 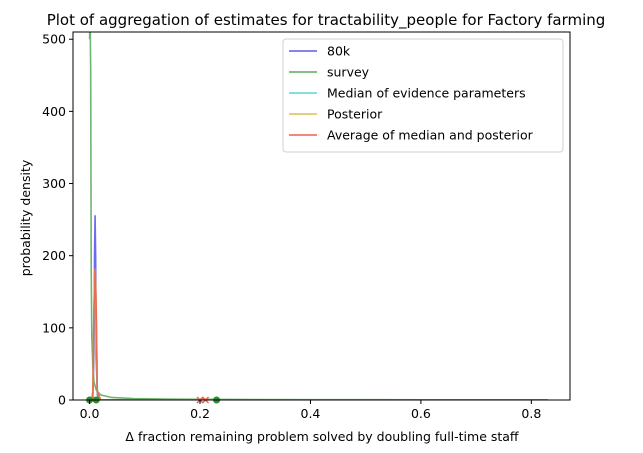 I want to click on legend-label-3: Posterior, so click(x=355, y=114).